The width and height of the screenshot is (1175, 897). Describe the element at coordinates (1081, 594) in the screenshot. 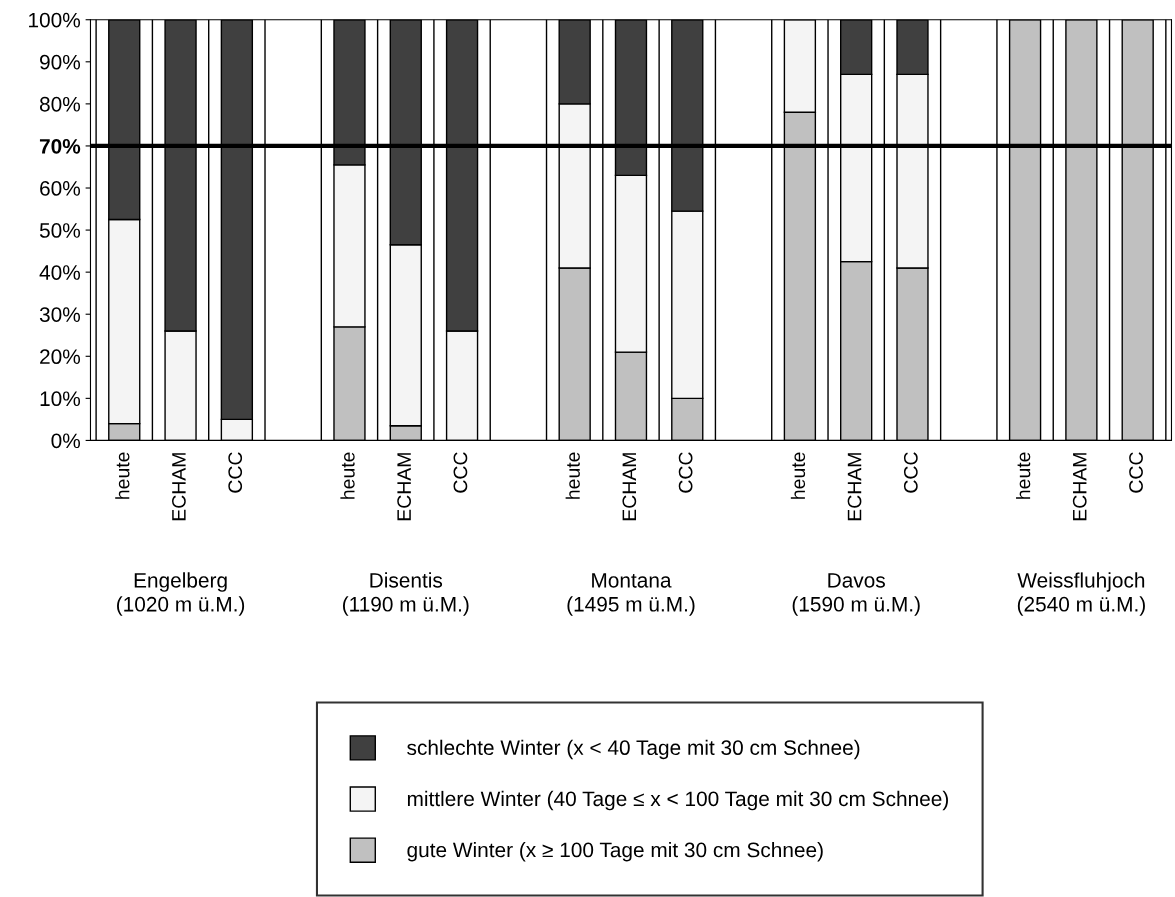

I see `text: Weissfluhjoch (2540 m ü.M.)` at that location.